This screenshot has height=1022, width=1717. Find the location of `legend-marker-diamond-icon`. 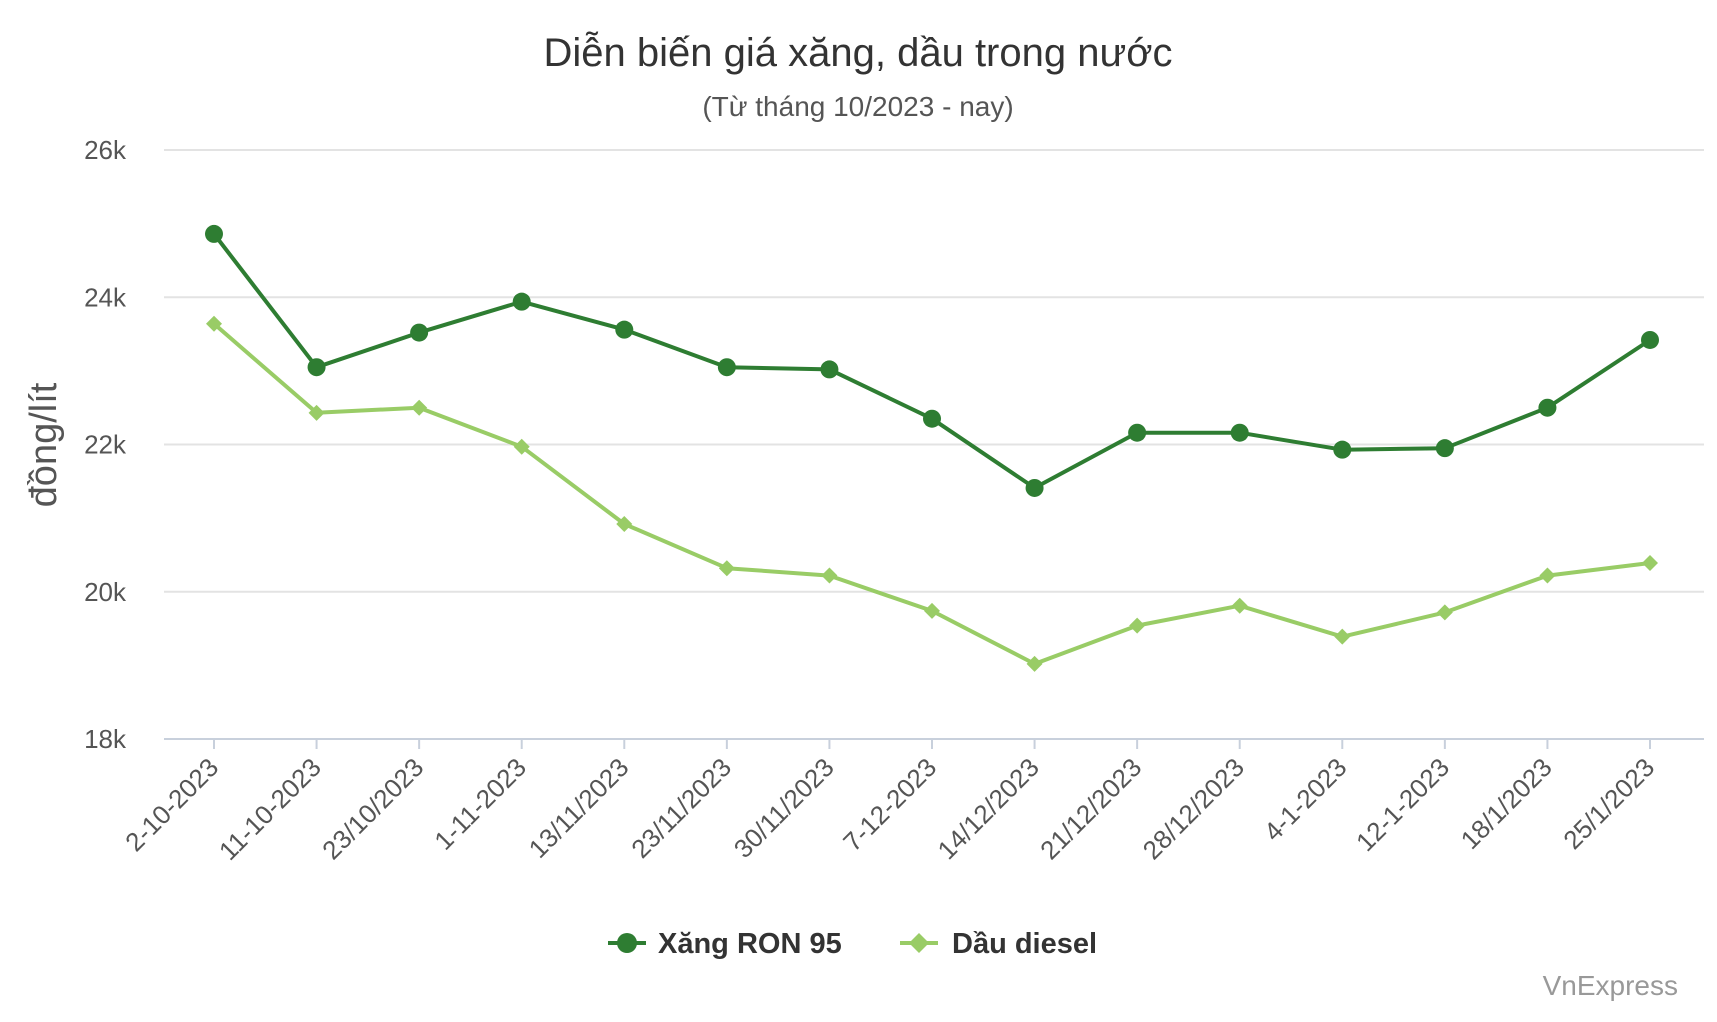

legend-marker-diamond-icon is located at coordinates (919, 943).